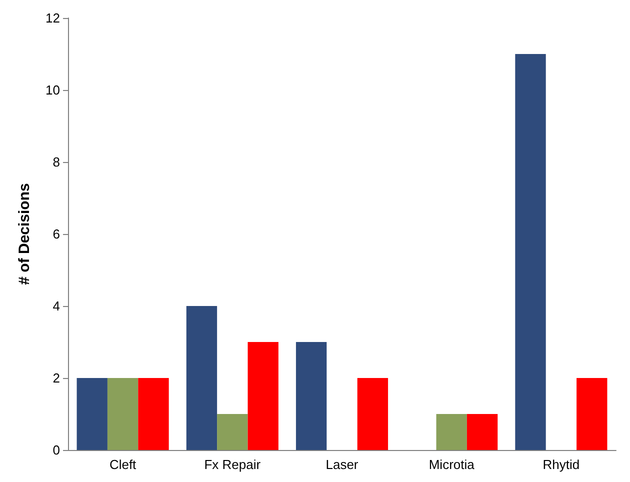 The width and height of the screenshot is (630, 482). I want to click on y-axis-title: # of Decisions, so click(24, 234).